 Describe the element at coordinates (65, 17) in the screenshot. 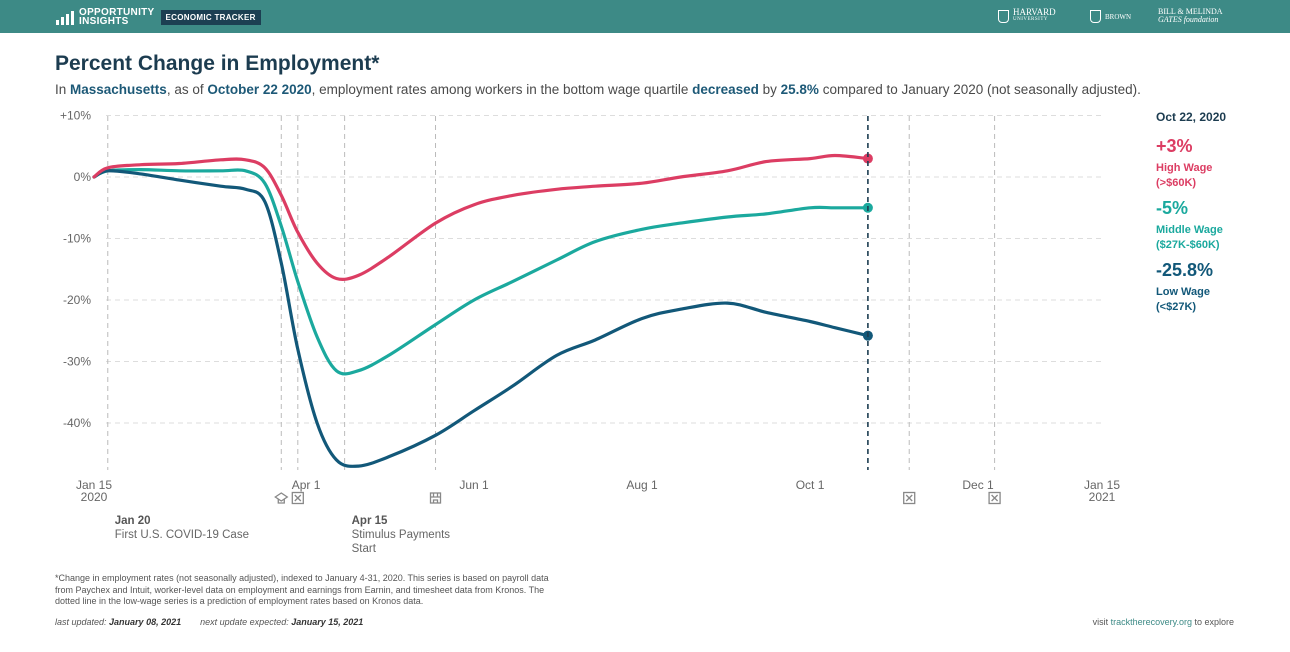

I see `logo-bars-icon` at that location.